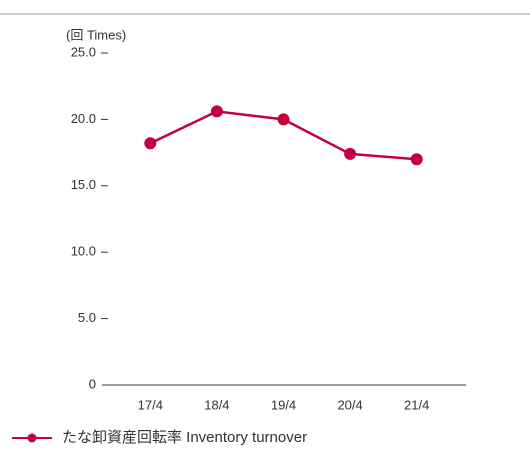 This screenshot has width=530, height=453. I want to click on legend-marker, so click(32, 438).